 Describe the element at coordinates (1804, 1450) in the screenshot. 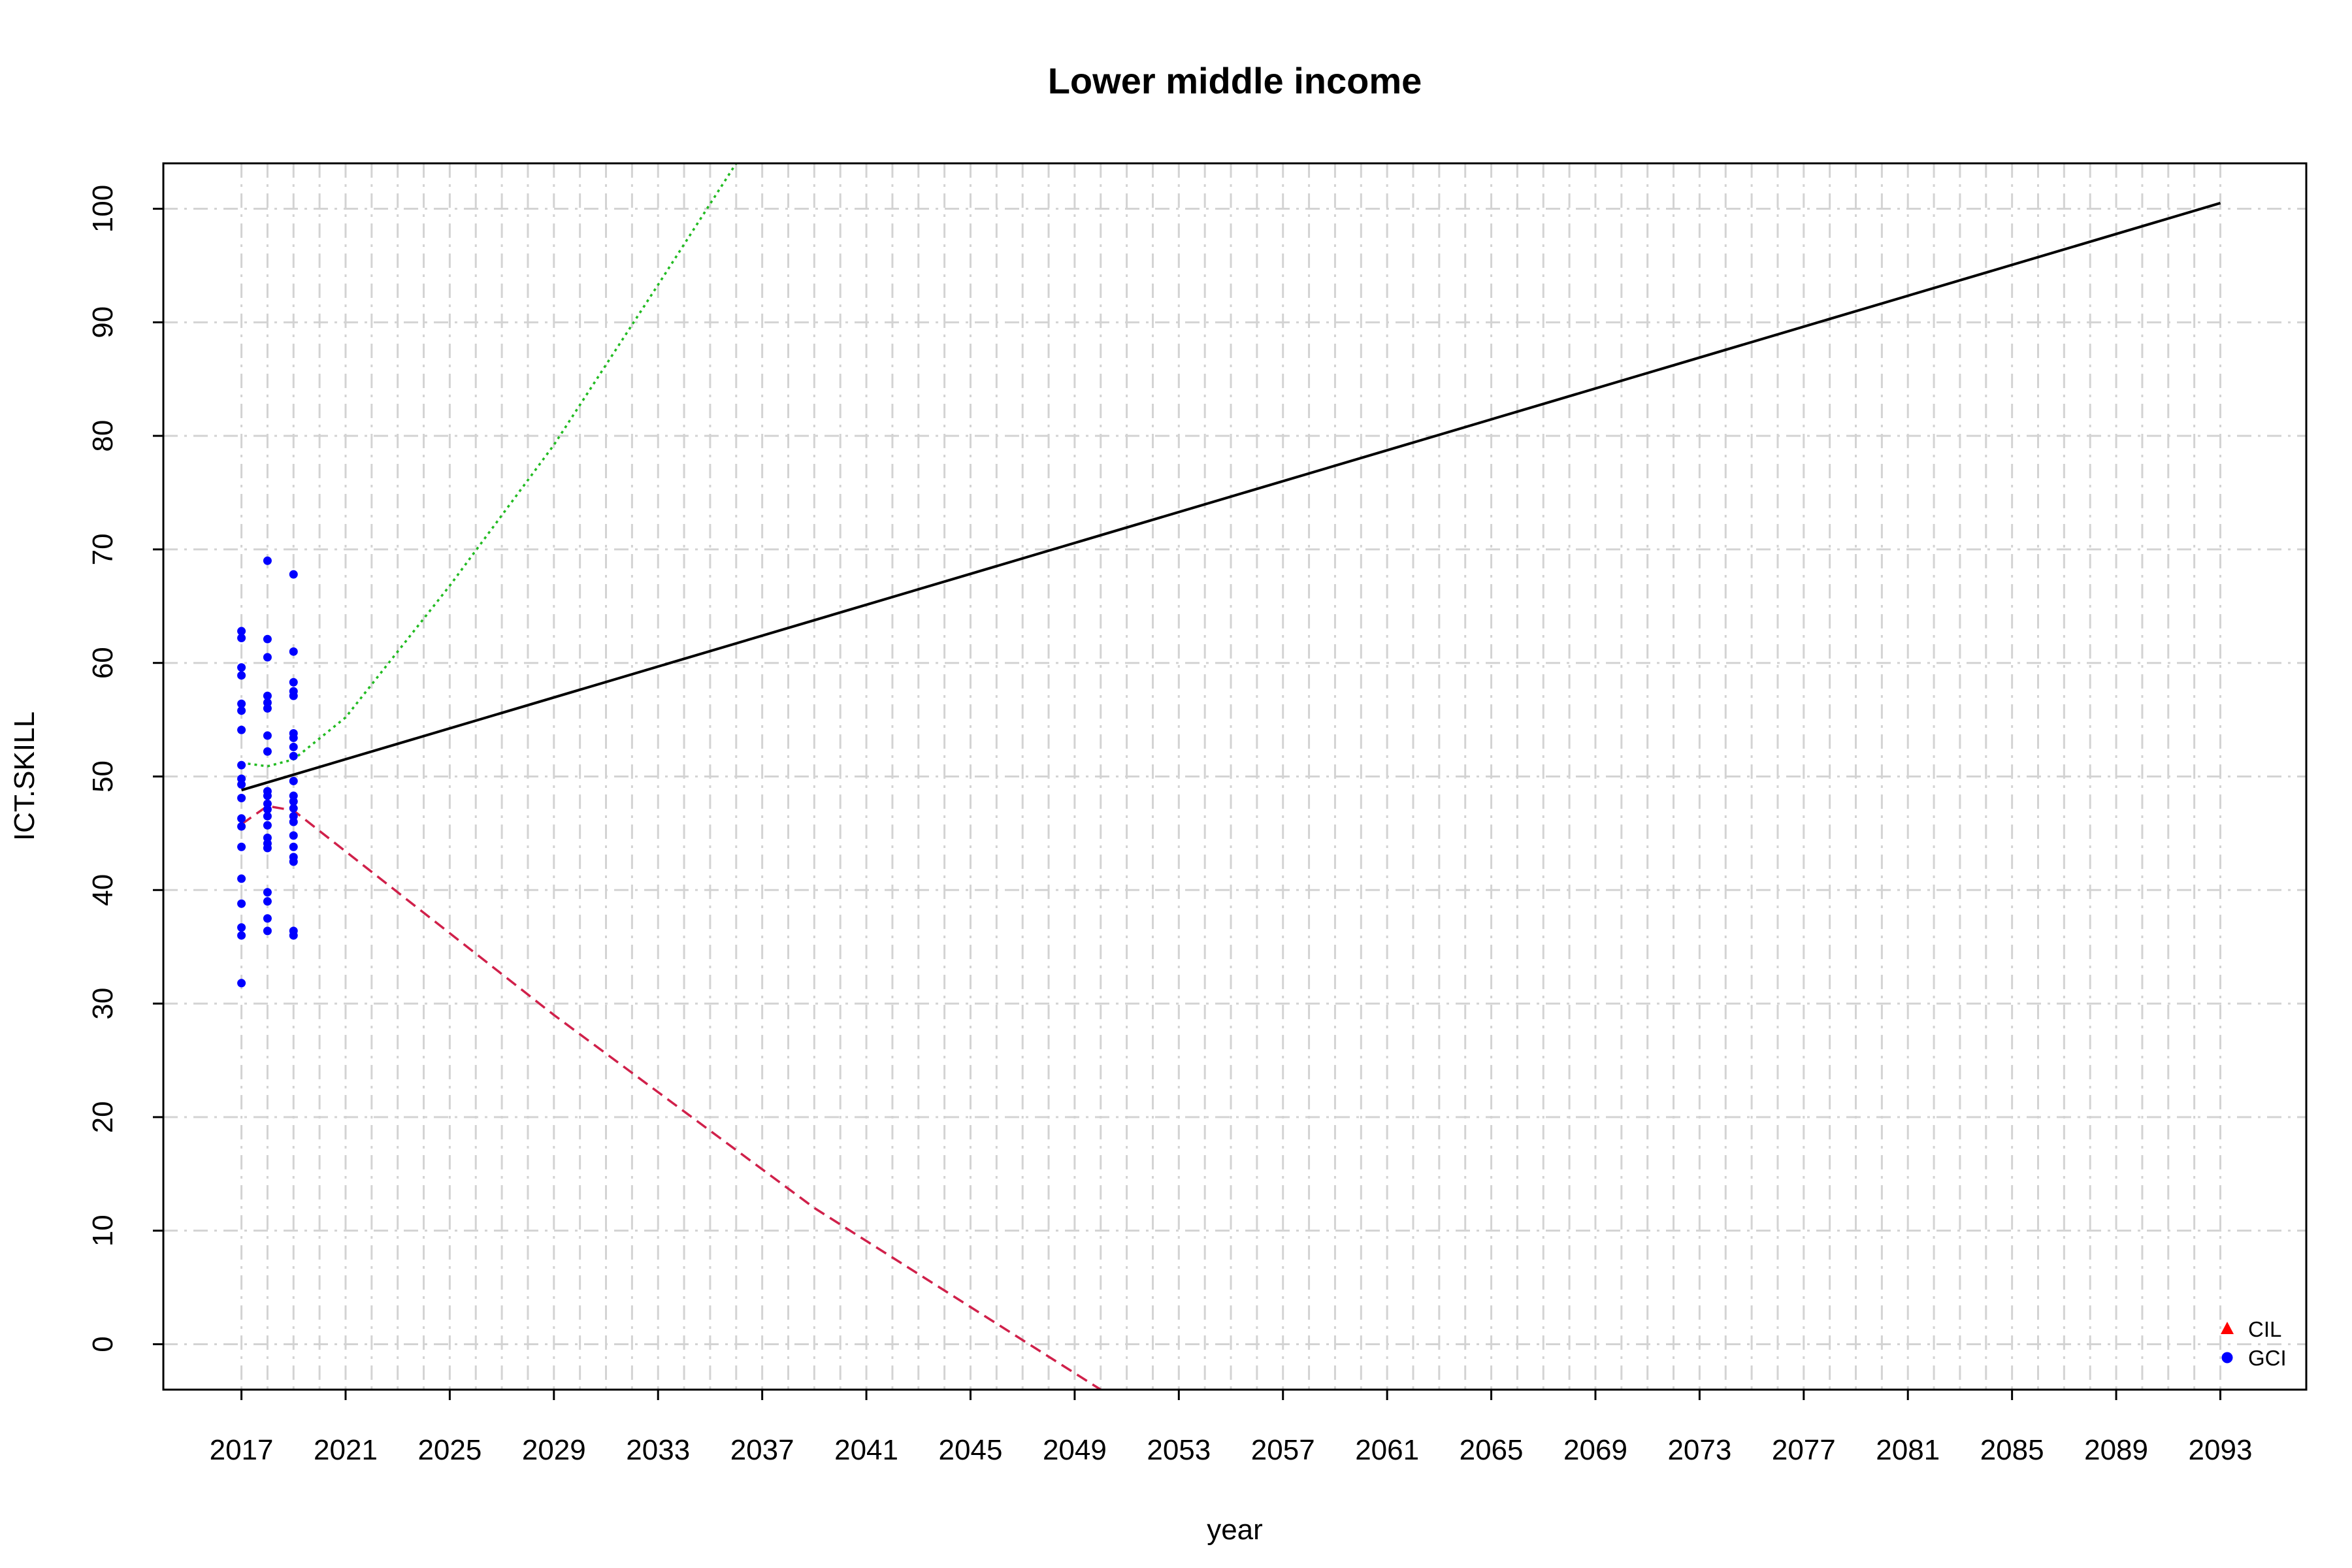

I see `x-tick-label: 2077` at that location.